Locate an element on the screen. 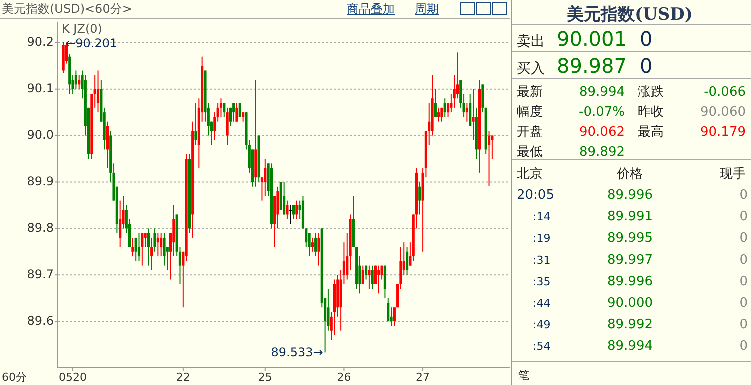  text: 开盘 is located at coordinates (530, 132).